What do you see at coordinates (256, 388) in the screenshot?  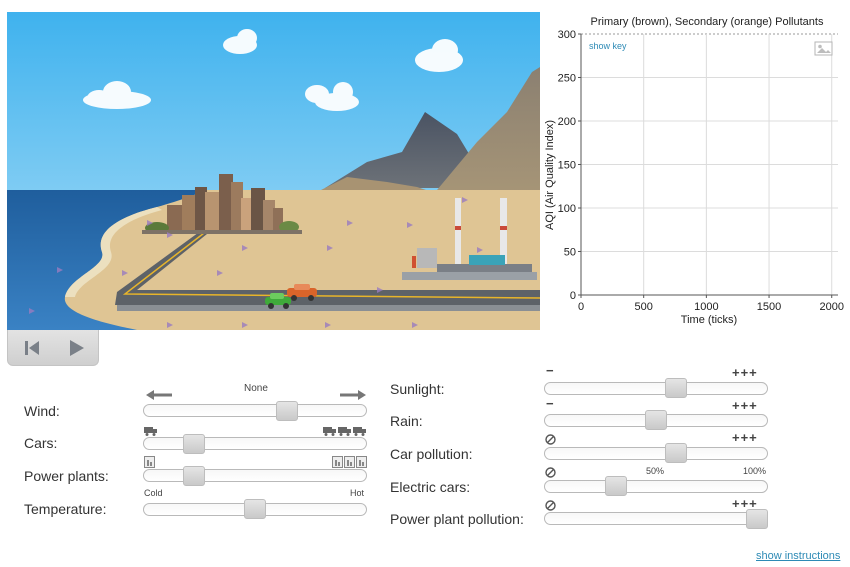 I see `wind-none-label: None` at bounding box center [256, 388].